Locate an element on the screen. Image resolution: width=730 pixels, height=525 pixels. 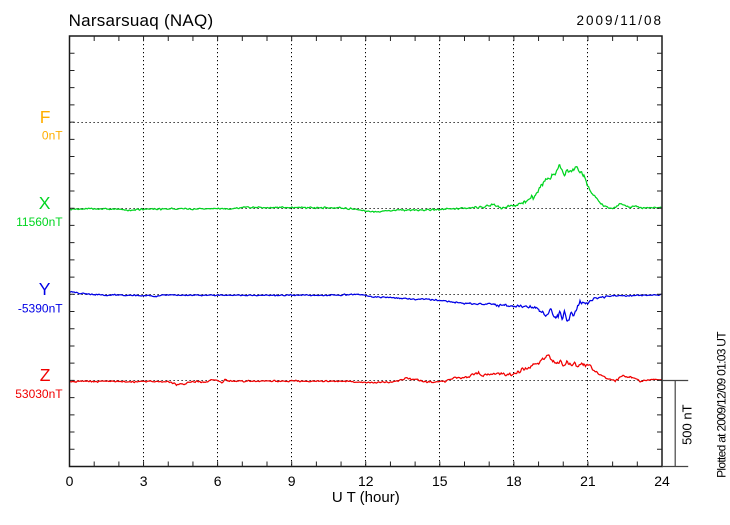
svg-text: -5390nT is located at coordinates (40, 309).